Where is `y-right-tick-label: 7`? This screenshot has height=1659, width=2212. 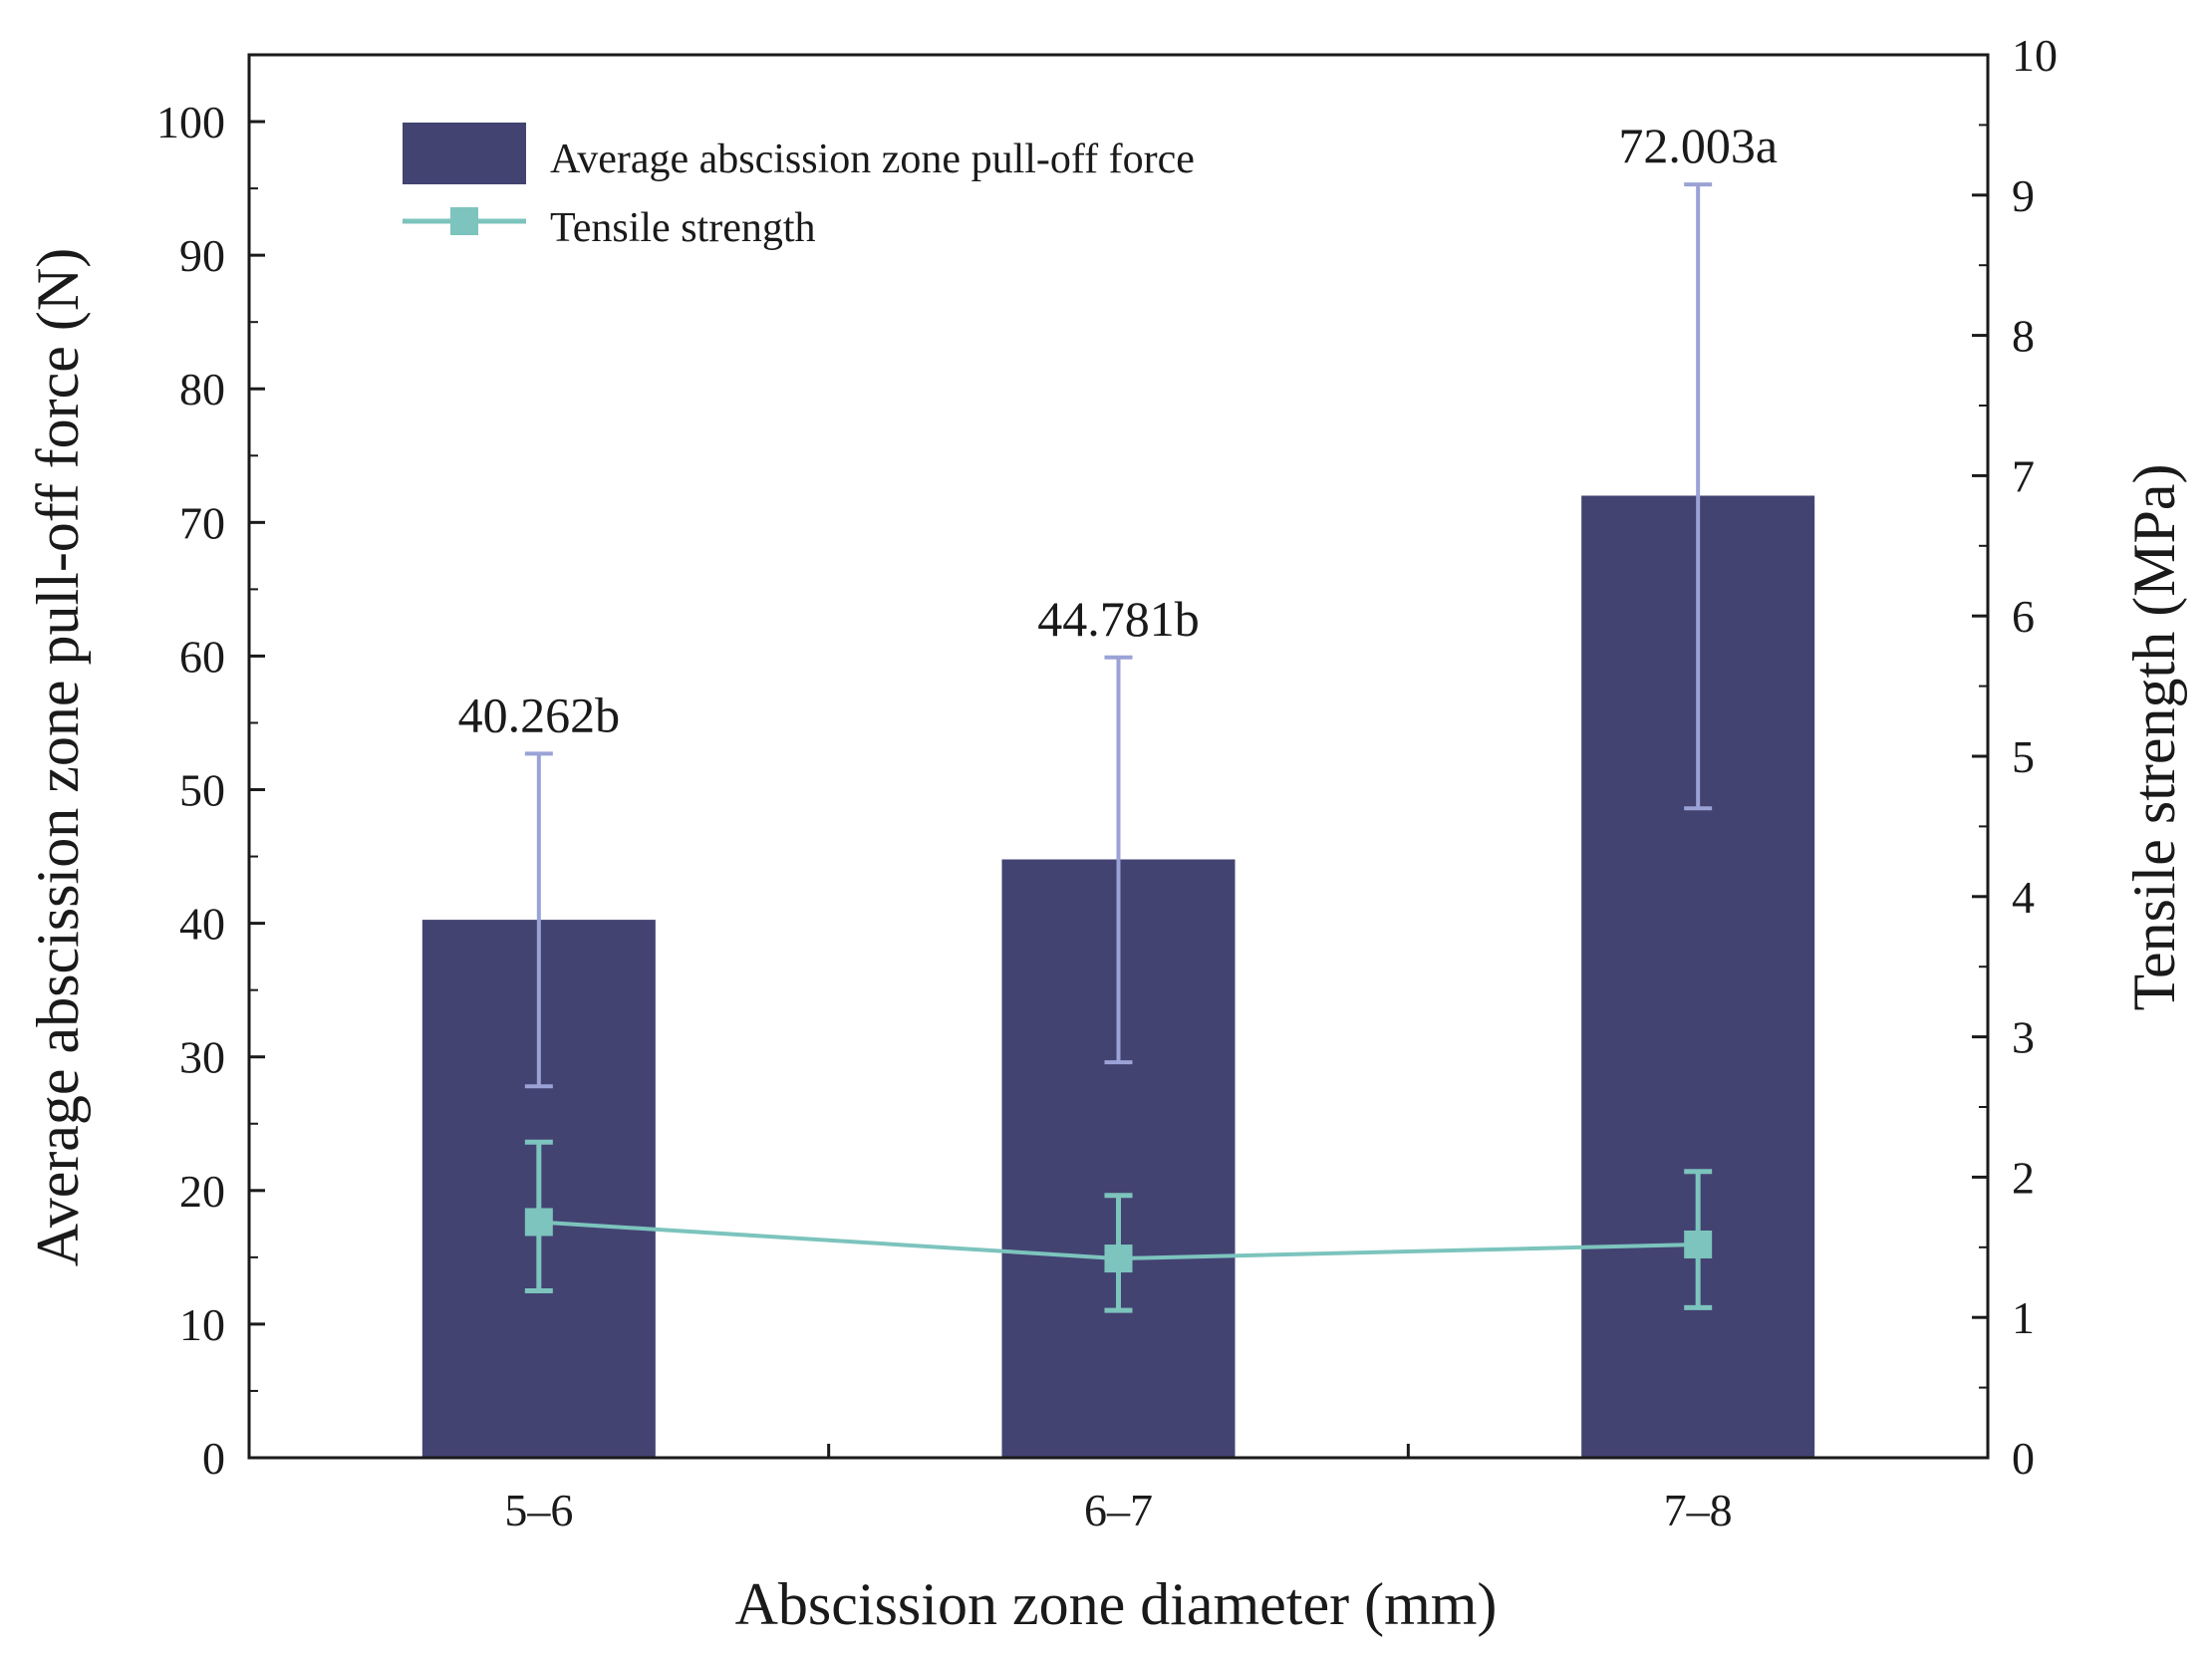 y-right-tick-label: 7 is located at coordinates (2024, 476).